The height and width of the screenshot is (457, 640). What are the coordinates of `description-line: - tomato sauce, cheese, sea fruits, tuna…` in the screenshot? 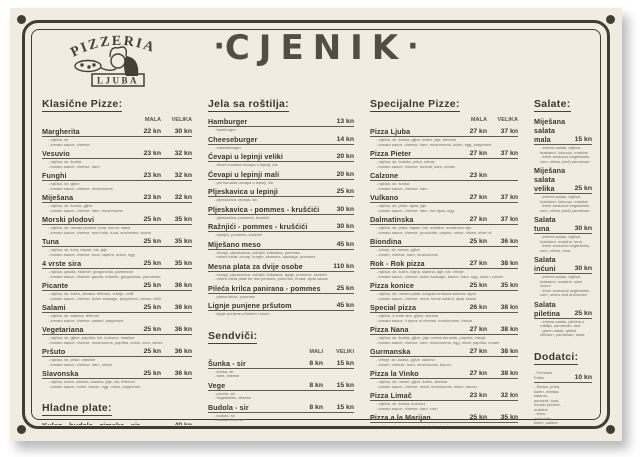 It's located at (100, 232).